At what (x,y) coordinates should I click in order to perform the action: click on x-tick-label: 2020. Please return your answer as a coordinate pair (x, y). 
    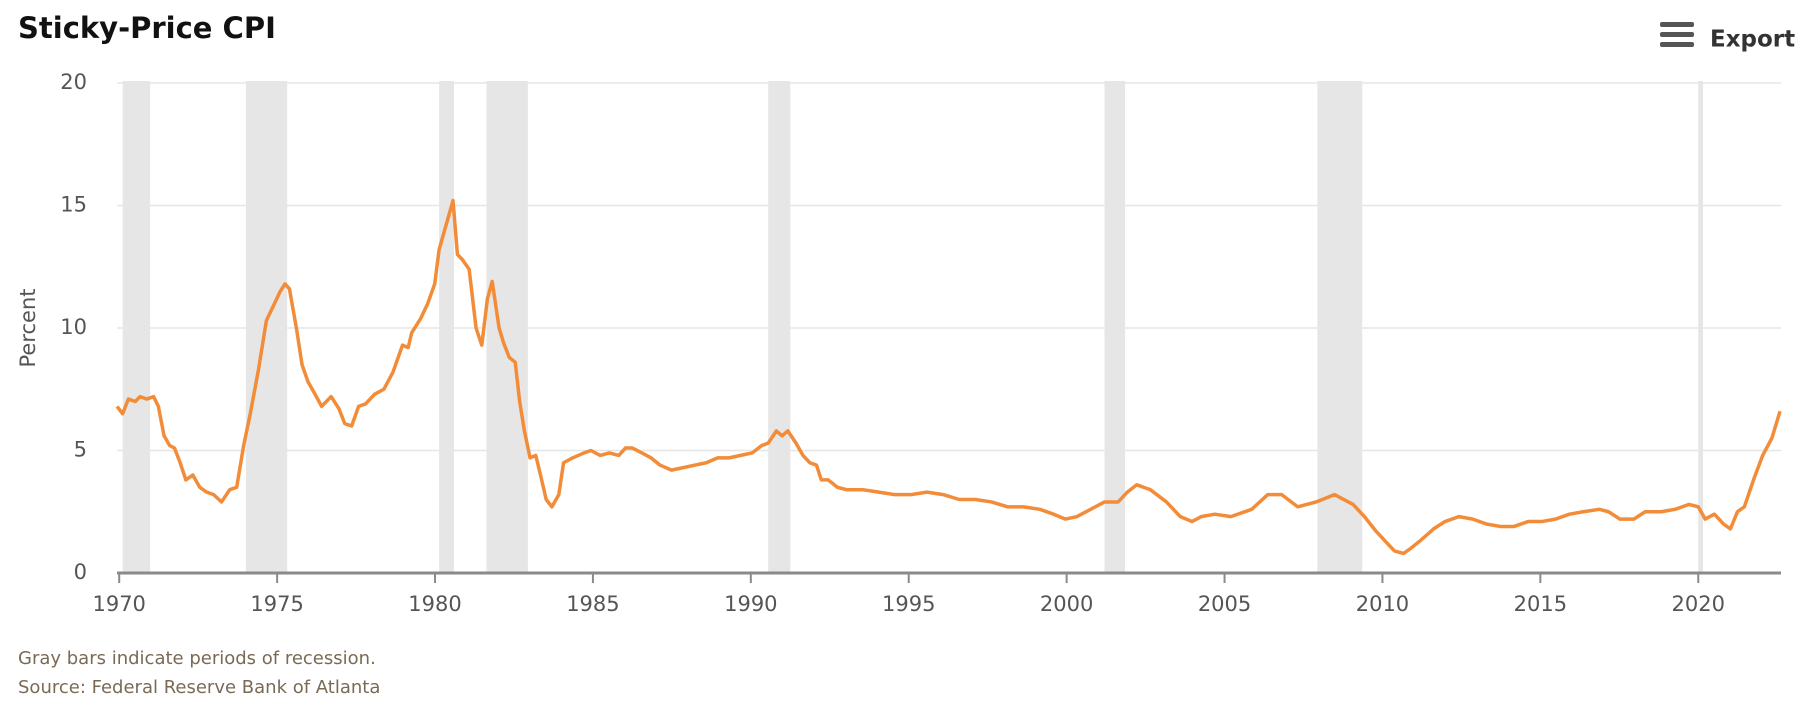
    Looking at the image, I should click on (1698, 604).